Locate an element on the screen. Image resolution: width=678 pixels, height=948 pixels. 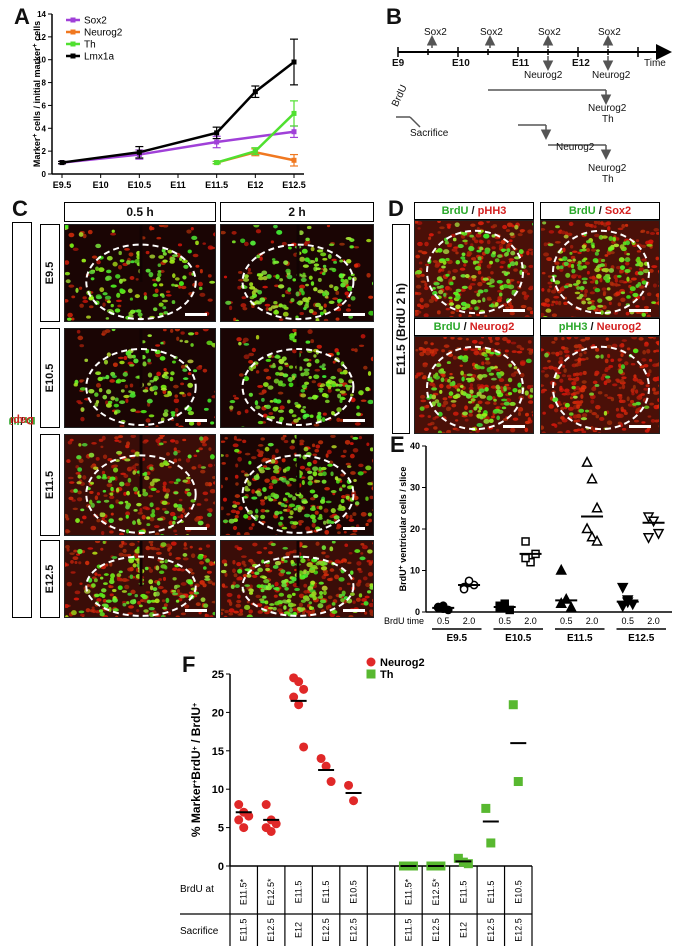
a-x-tick-label: E11.5 is located at coordinates (216, 185).